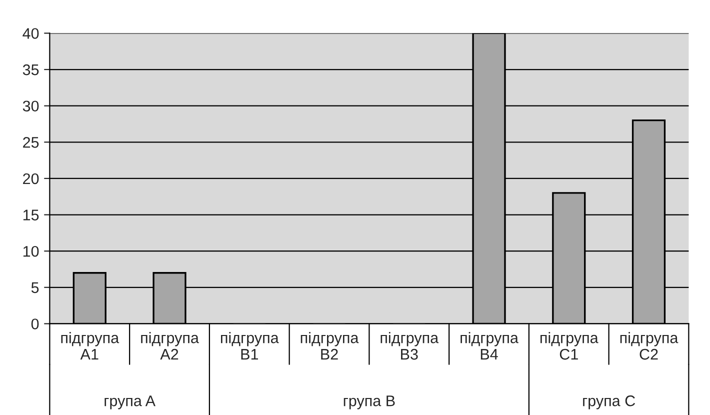 The image size is (710, 415). What do you see at coordinates (489, 346) in the screenshot?
I see `x-tick-label: підгрупа B4` at bounding box center [489, 346].